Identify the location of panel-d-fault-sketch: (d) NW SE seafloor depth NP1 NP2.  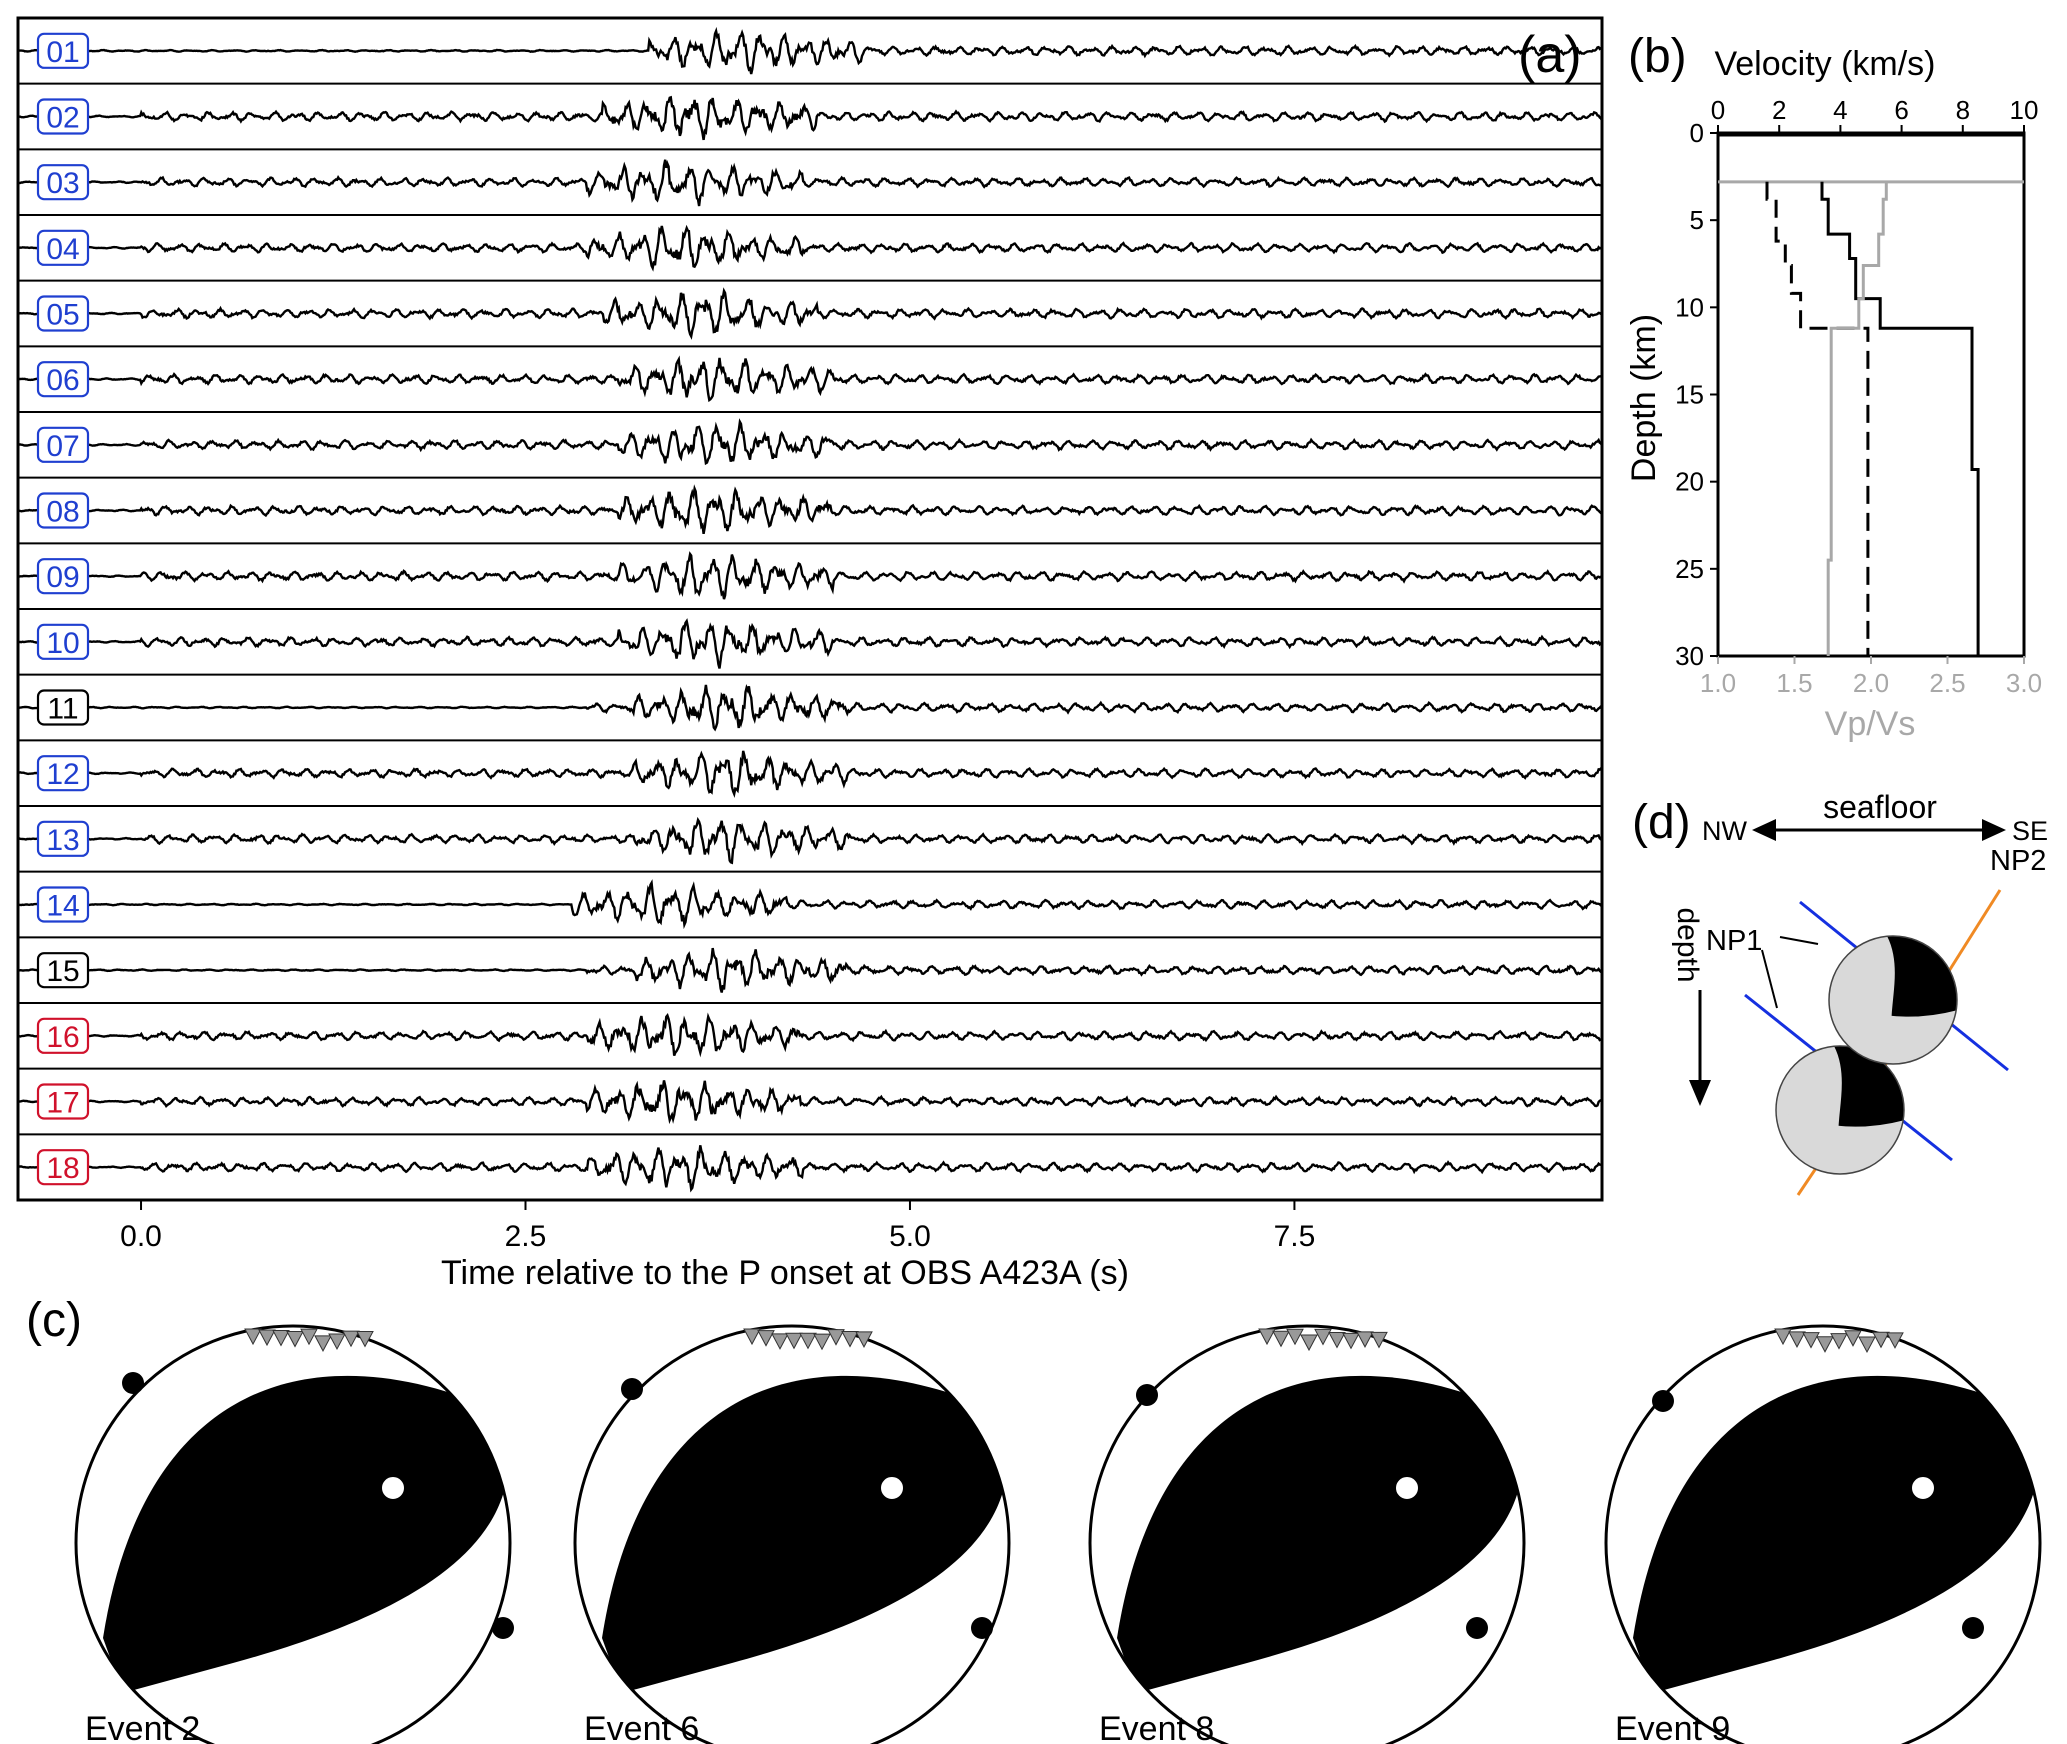
(1840, 992).